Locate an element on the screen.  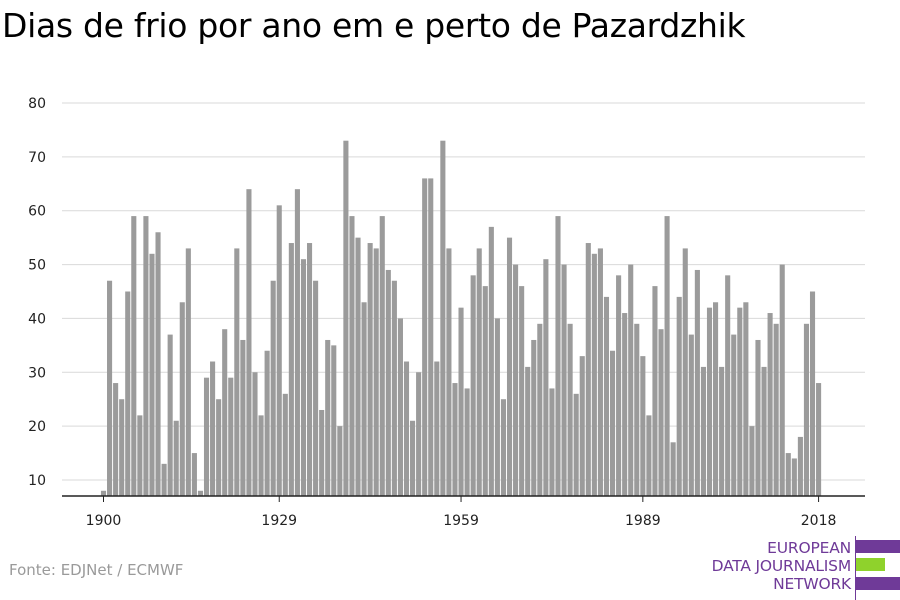
y-axis-tick-labels: 10 20 30 40 50 60 70 80 is located at coordinates (37, 292).